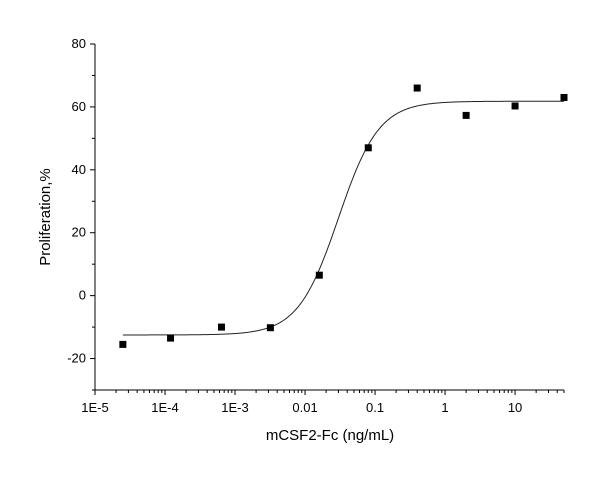 Image resolution: width=600 pixels, height=479 pixels. Describe the element at coordinates (76, 358) in the screenshot. I see `y-tick-label: -20` at that location.